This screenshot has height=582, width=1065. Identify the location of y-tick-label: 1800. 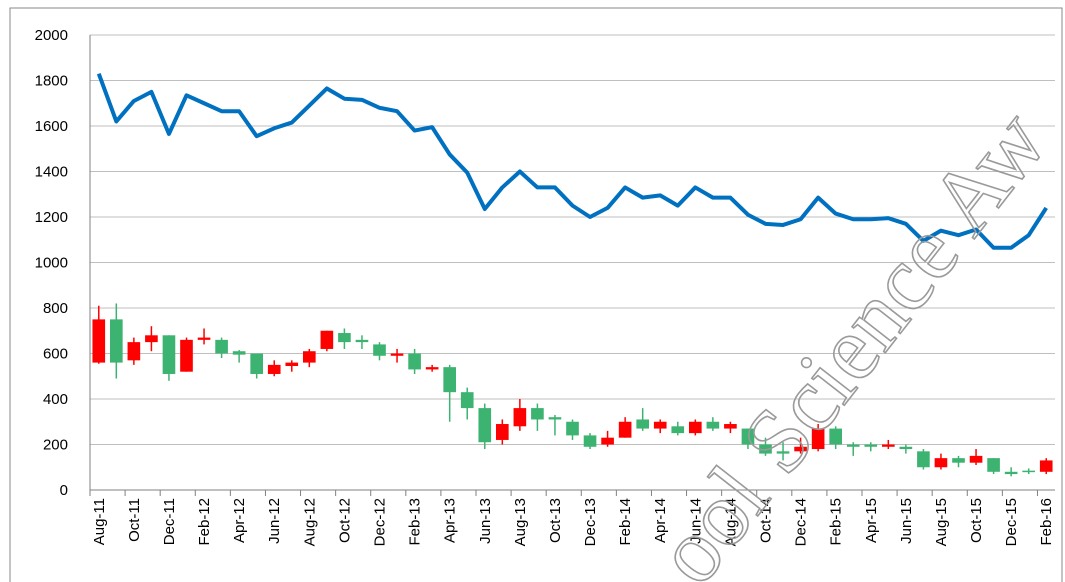
(51, 81).